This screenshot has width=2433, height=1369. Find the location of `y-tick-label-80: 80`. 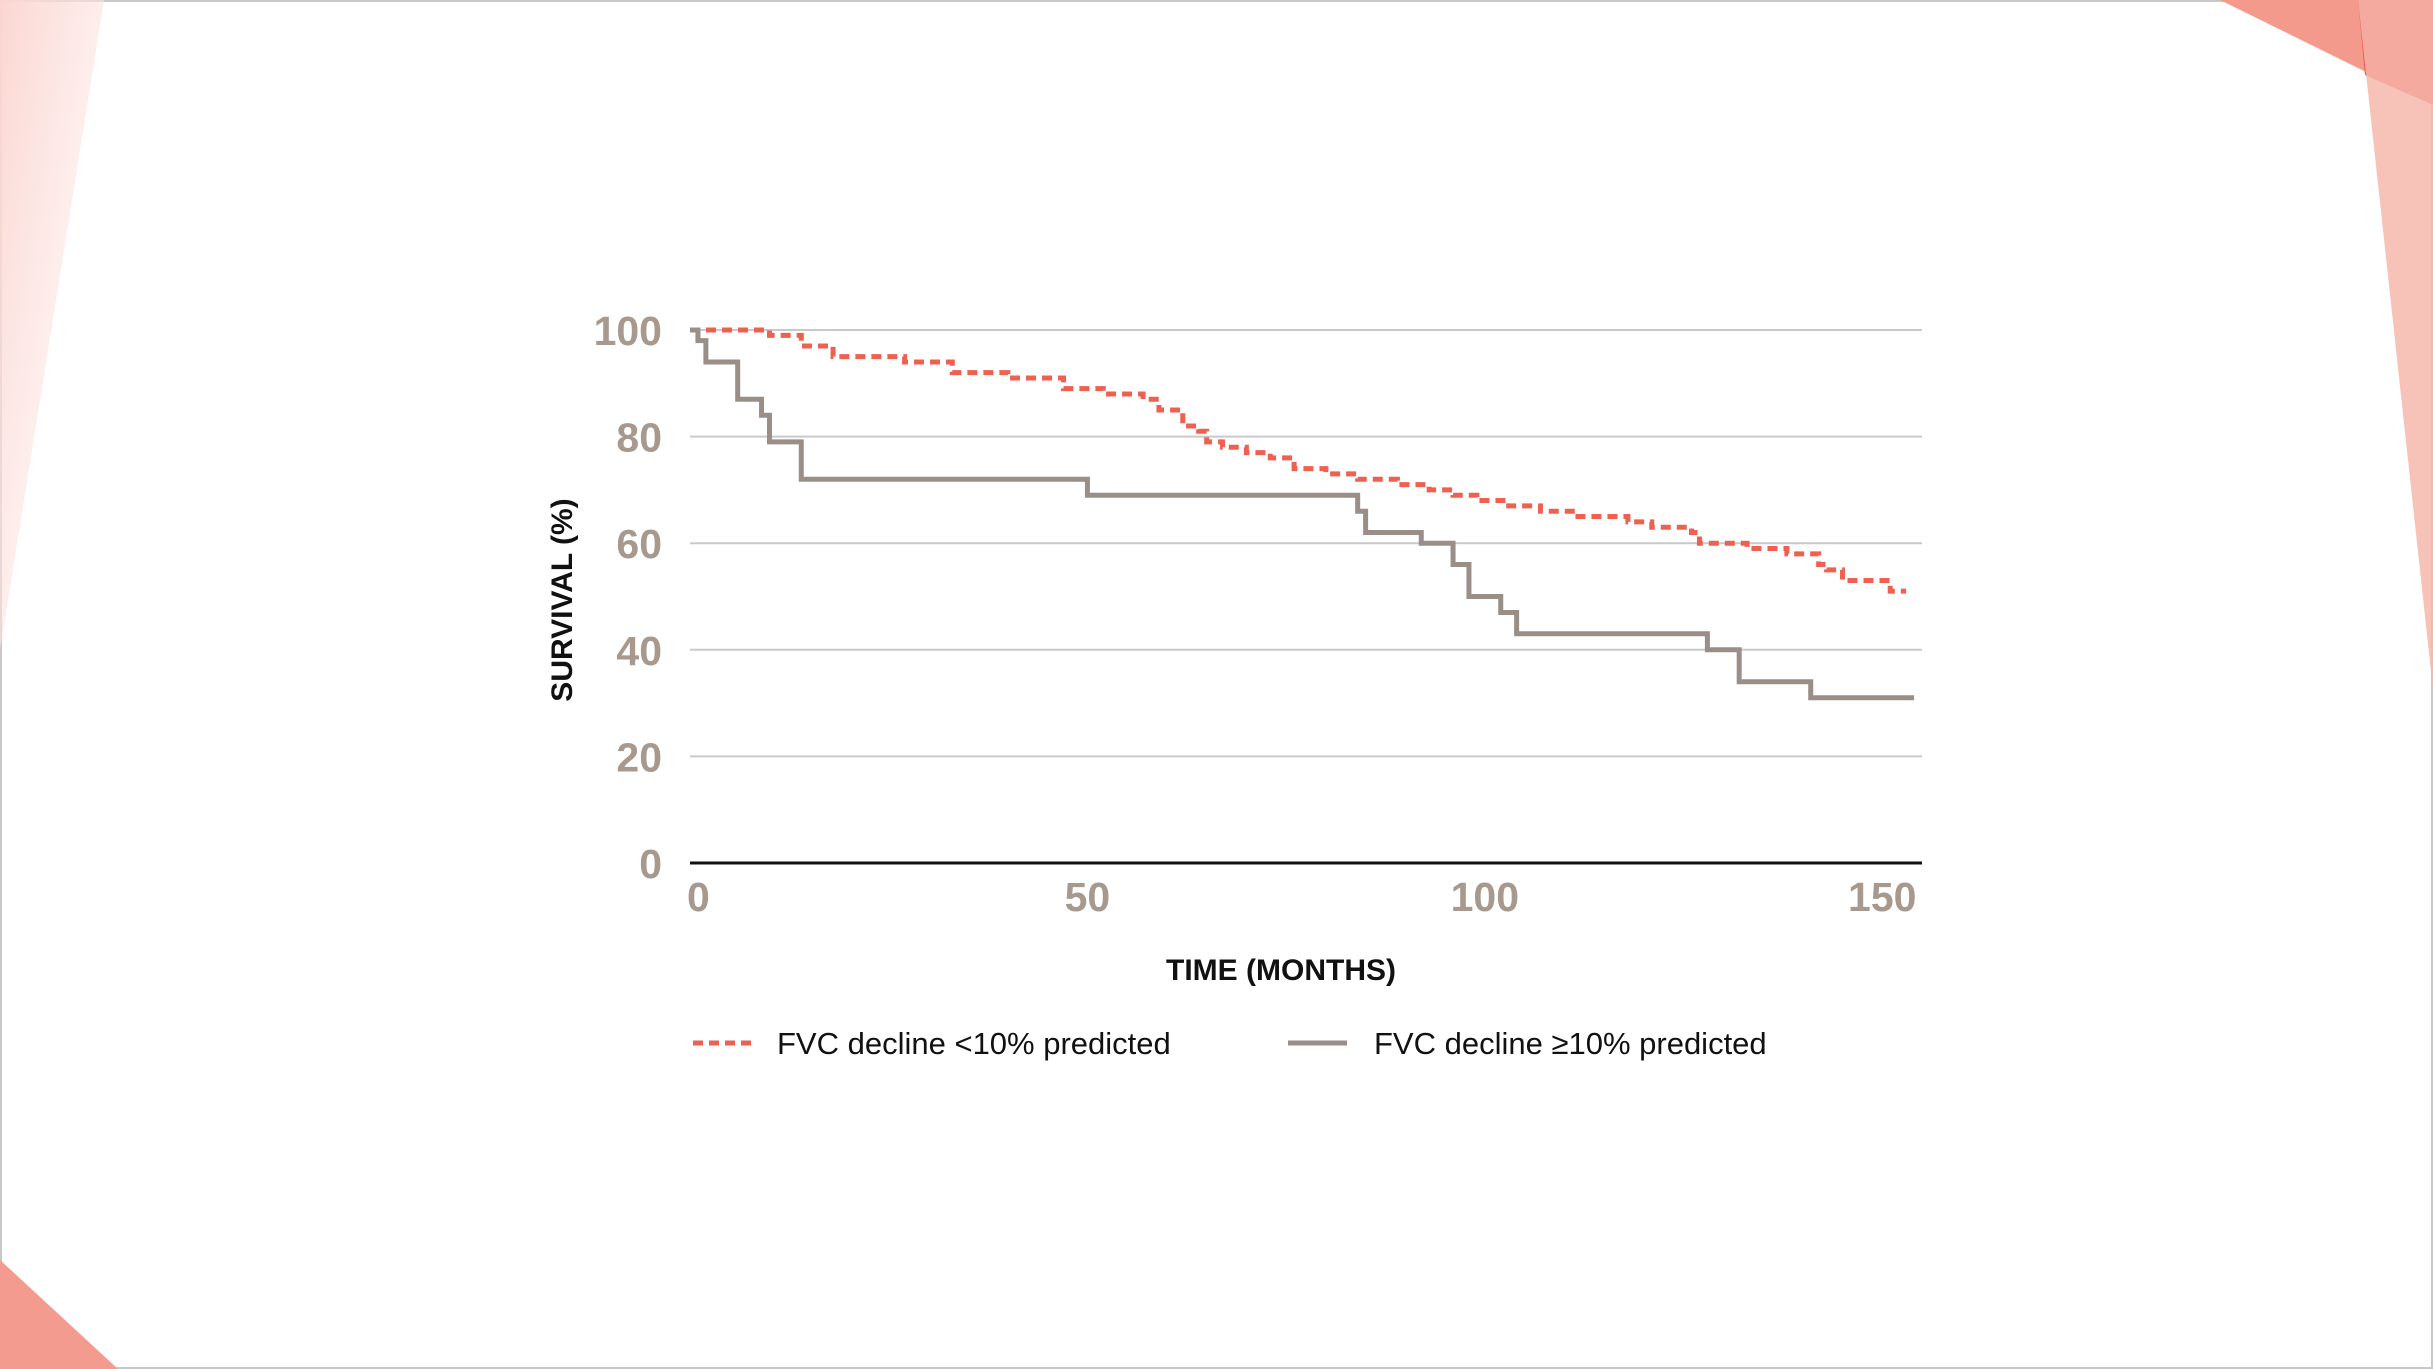

y-tick-label-80: 80 is located at coordinates (639, 438).